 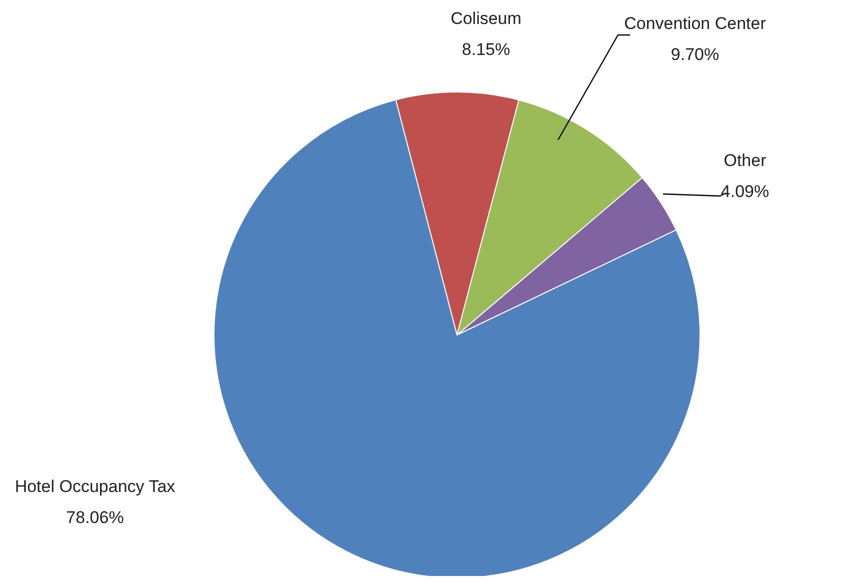 I want to click on data-label: 8.15%, so click(x=486, y=49).